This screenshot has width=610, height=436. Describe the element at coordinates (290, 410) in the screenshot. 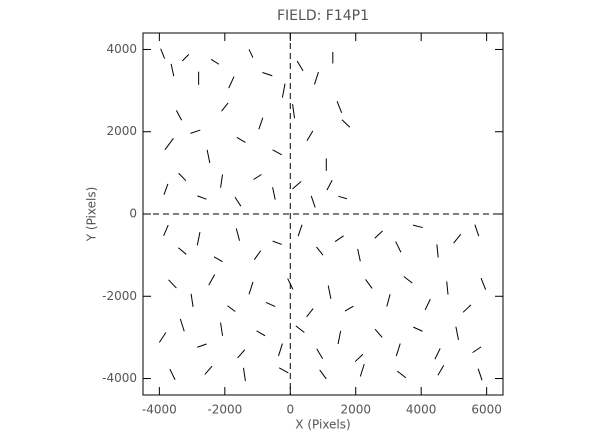

I see `x-tick-label: 0` at that location.